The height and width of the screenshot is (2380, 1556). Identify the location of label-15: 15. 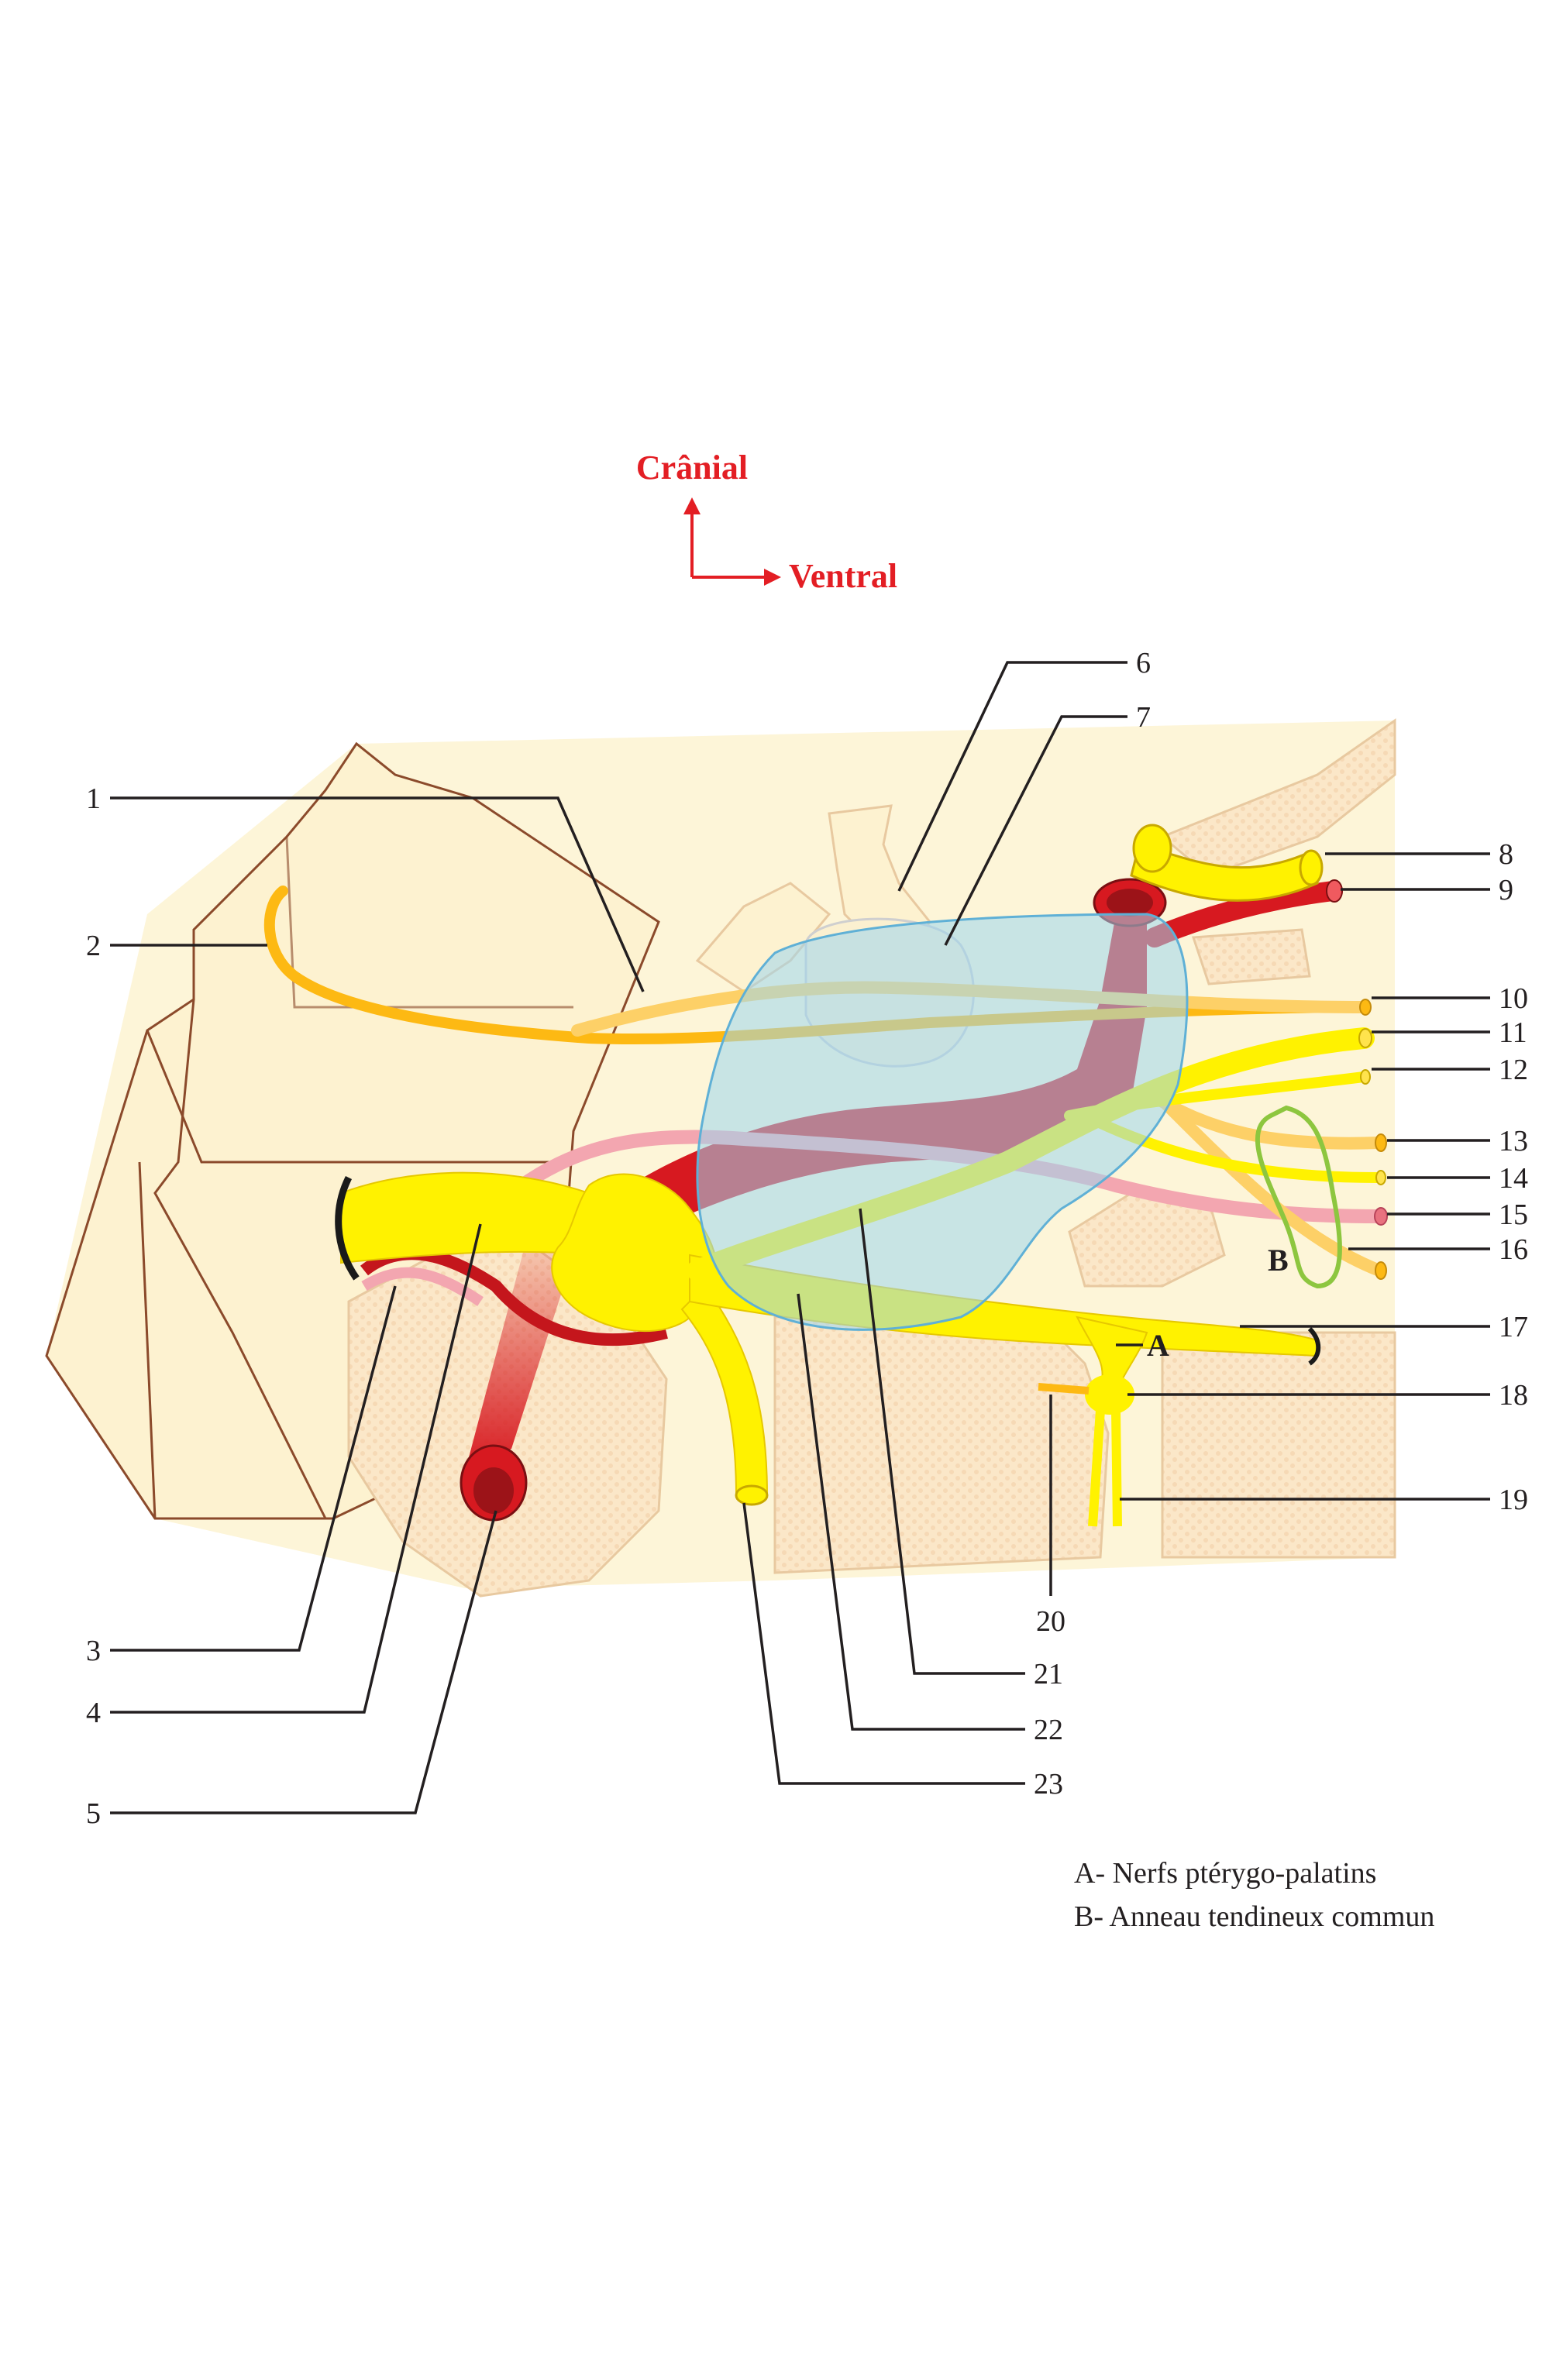
(1513, 1215).